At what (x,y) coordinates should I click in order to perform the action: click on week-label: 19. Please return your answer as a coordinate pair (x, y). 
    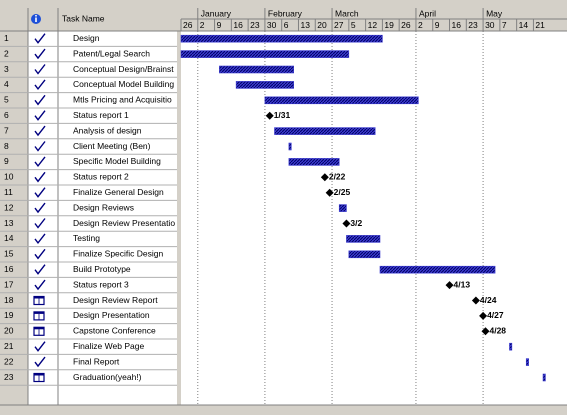
    Looking at the image, I should click on (389, 25).